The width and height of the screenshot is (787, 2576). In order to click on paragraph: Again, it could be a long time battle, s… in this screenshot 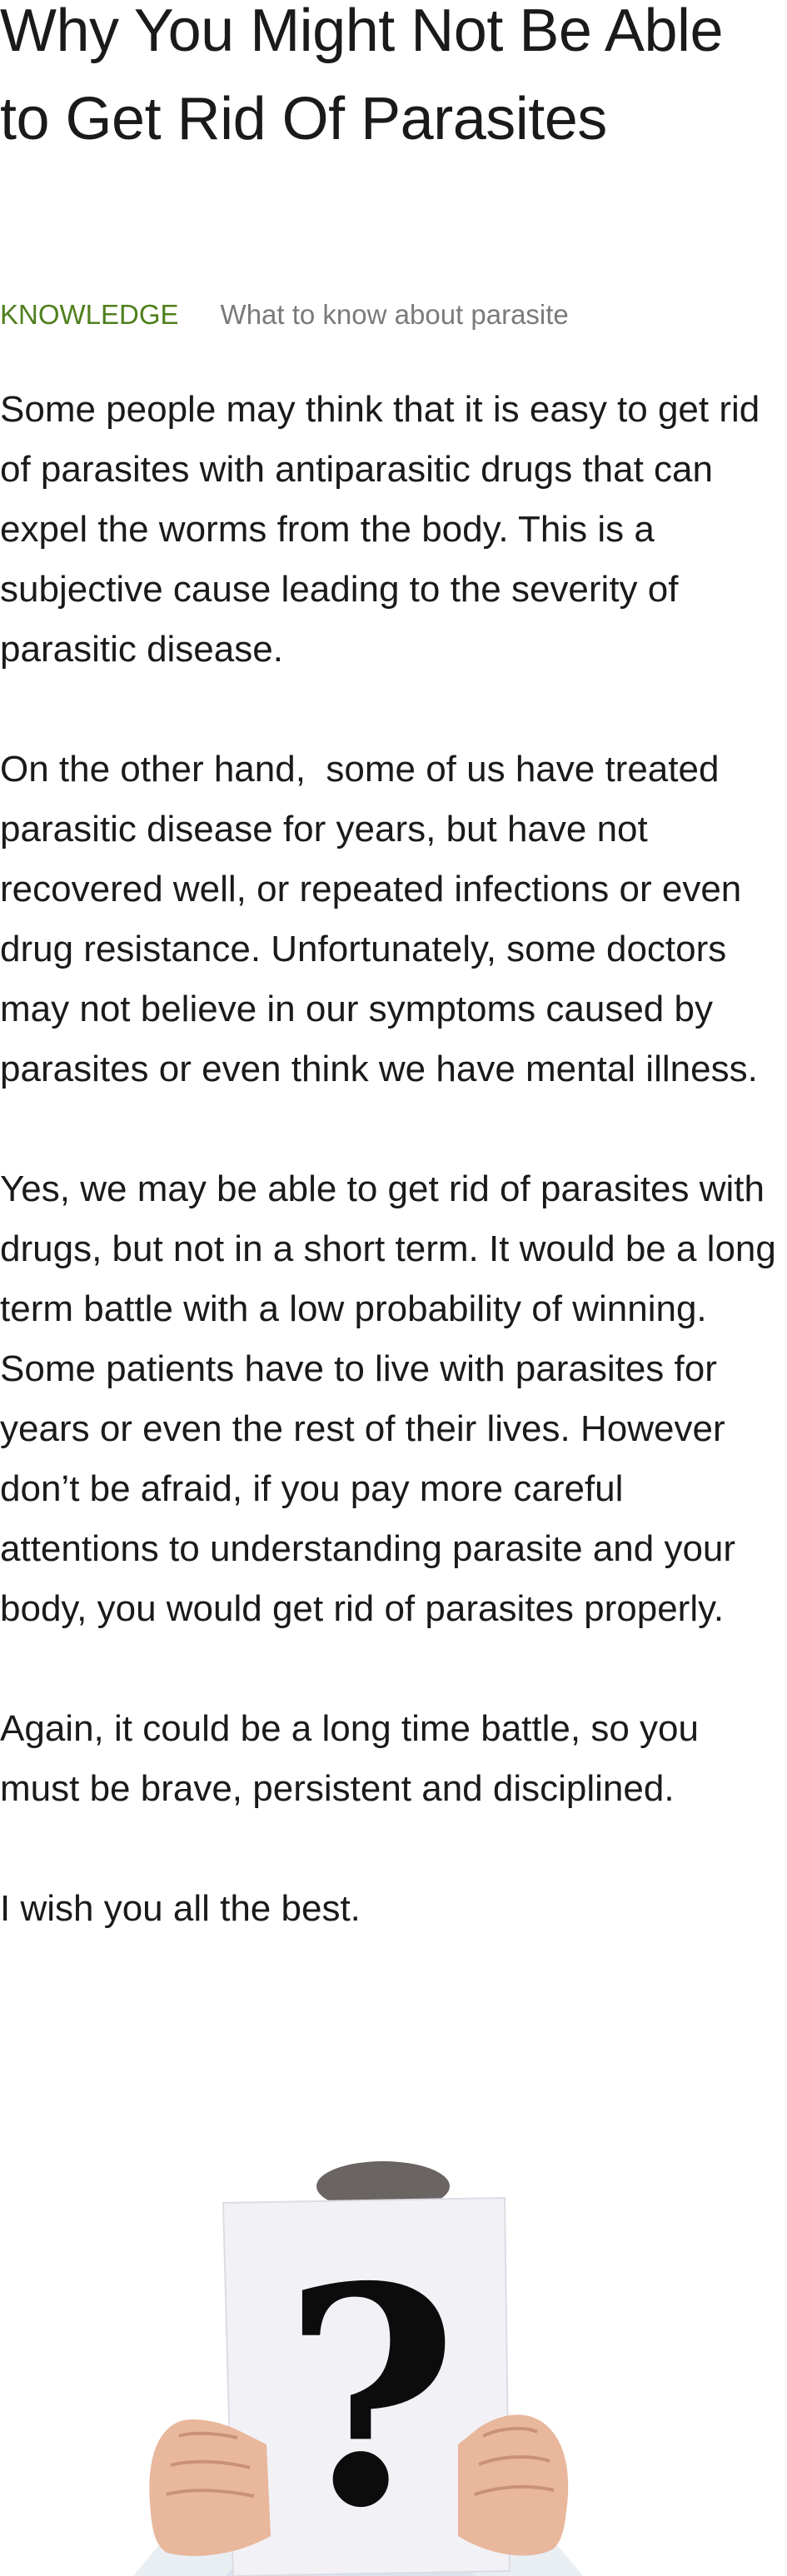, I will do `click(355, 1759)`.